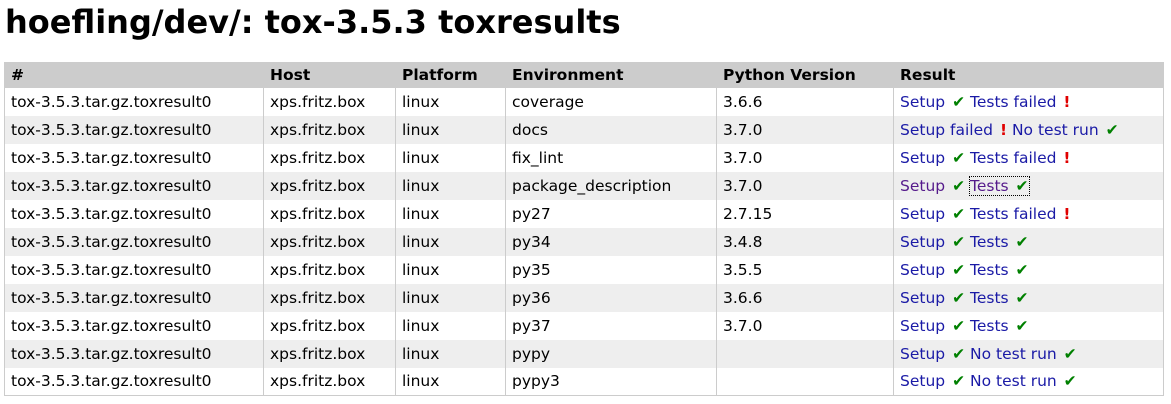 The image size is (1171, 404). I want to click on result-cell: Setup ✔ Tests failed !, so click(1029, 102).